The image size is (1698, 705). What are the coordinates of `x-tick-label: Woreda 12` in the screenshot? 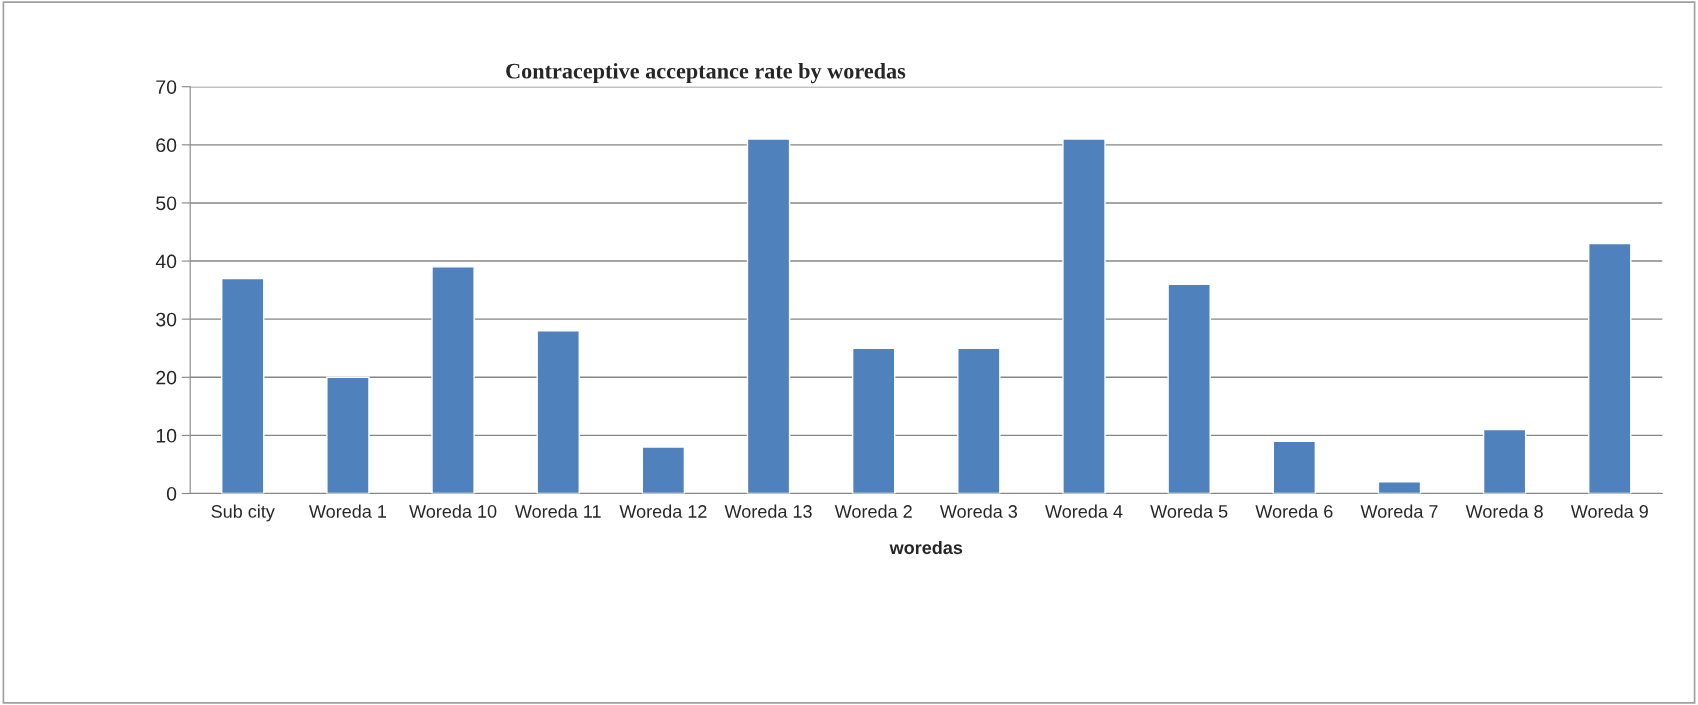 It's located at (663, 511).